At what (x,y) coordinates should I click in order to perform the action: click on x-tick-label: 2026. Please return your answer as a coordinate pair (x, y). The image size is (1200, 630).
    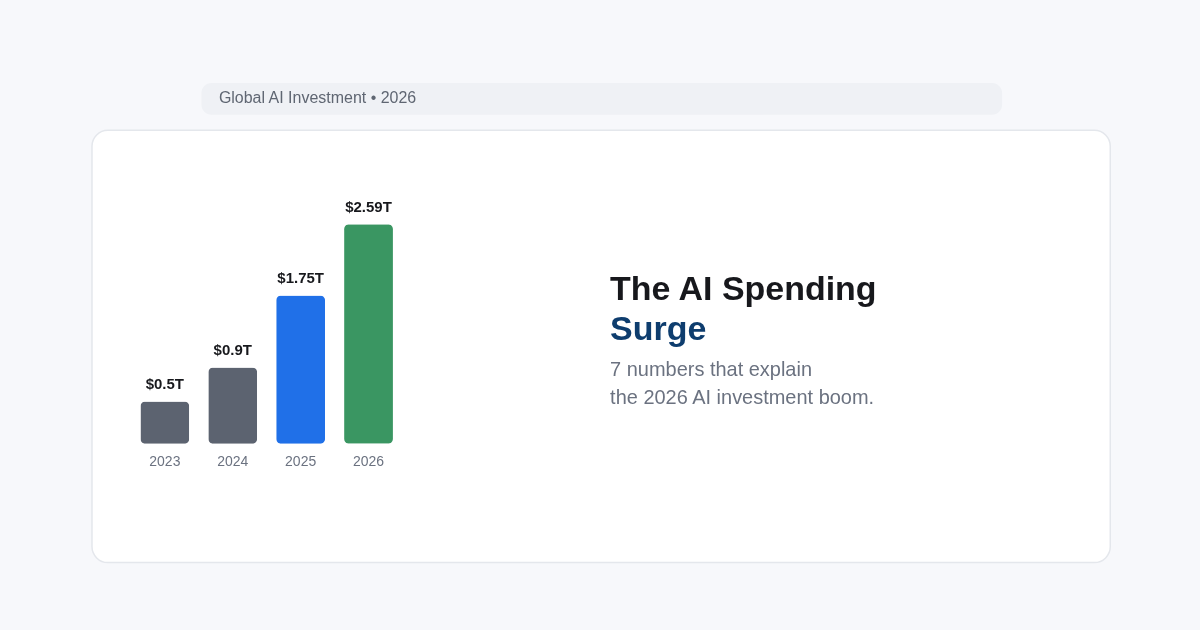
    Looking at the image, I should click on (368, 461).